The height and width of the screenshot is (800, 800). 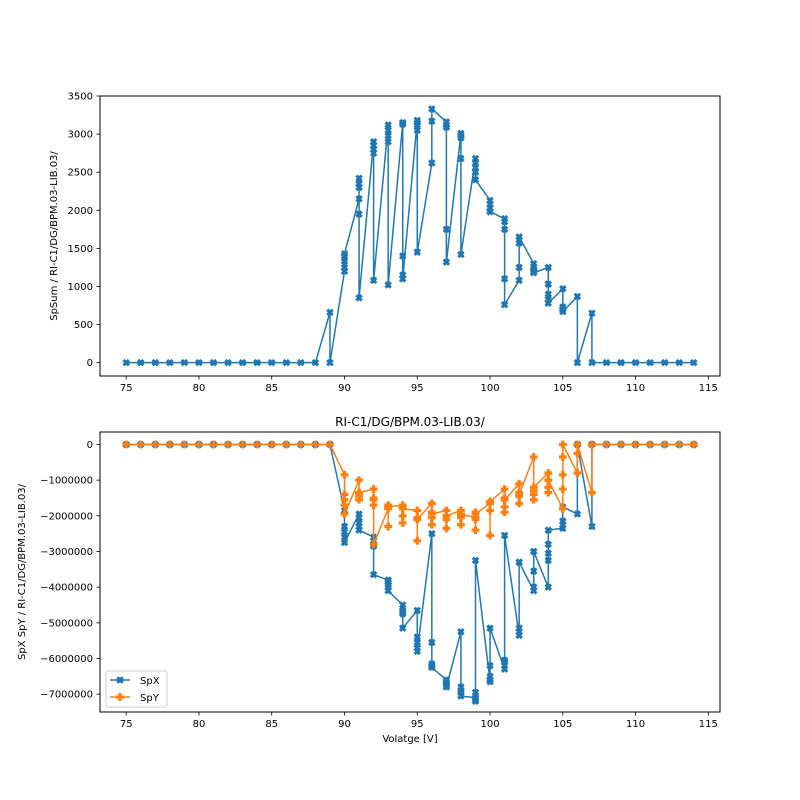 I want to click on y-tick-label: 500, so click(x=83, y=325).